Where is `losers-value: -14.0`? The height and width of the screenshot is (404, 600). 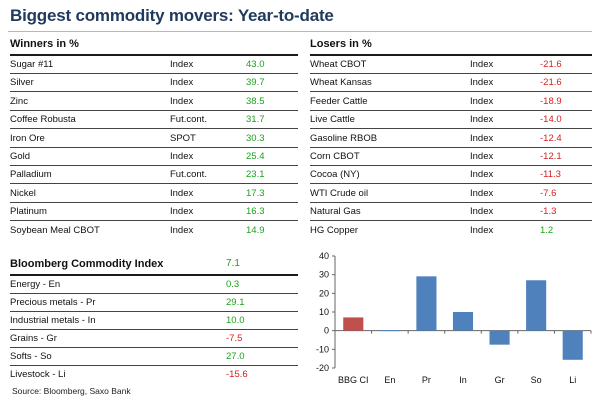
losers-value: -14.0 is located at coordinates (551, 120).